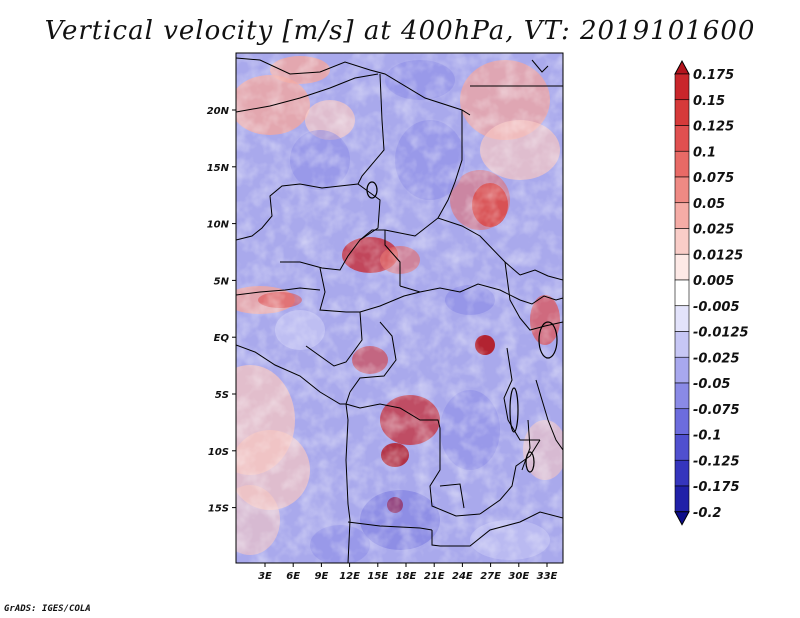 The image size is (800, 618). Describe the element at coordinates (682, 518) in the screenshot. I see `colorbar-overflow-min` at that location.